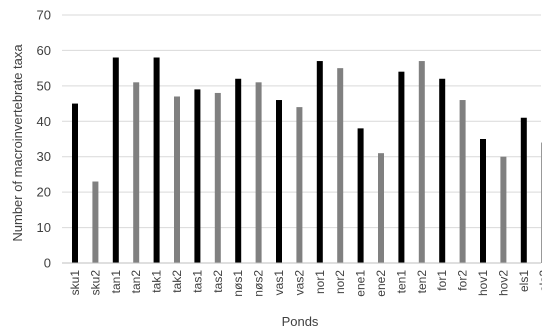 This screenshot has height=331, width=542. Describe the element at coordinates (462, 182) in the screenshot. I see `bar-for2` at that location.